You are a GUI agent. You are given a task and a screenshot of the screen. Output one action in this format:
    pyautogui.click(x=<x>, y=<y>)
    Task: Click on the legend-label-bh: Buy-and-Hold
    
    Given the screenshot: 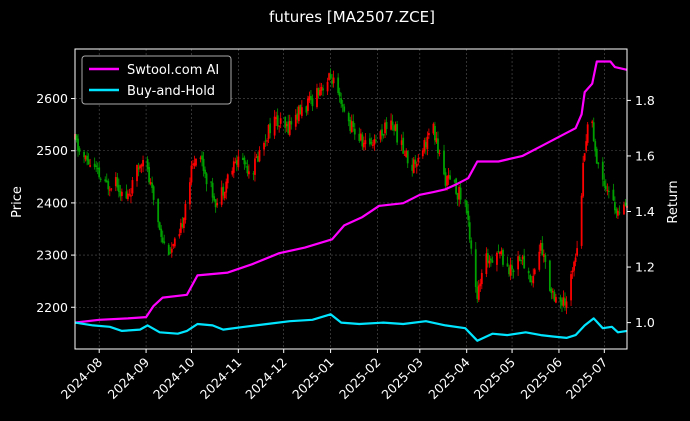 What is the action you would take?
    pyautogui.click(x=171, y=91)
    